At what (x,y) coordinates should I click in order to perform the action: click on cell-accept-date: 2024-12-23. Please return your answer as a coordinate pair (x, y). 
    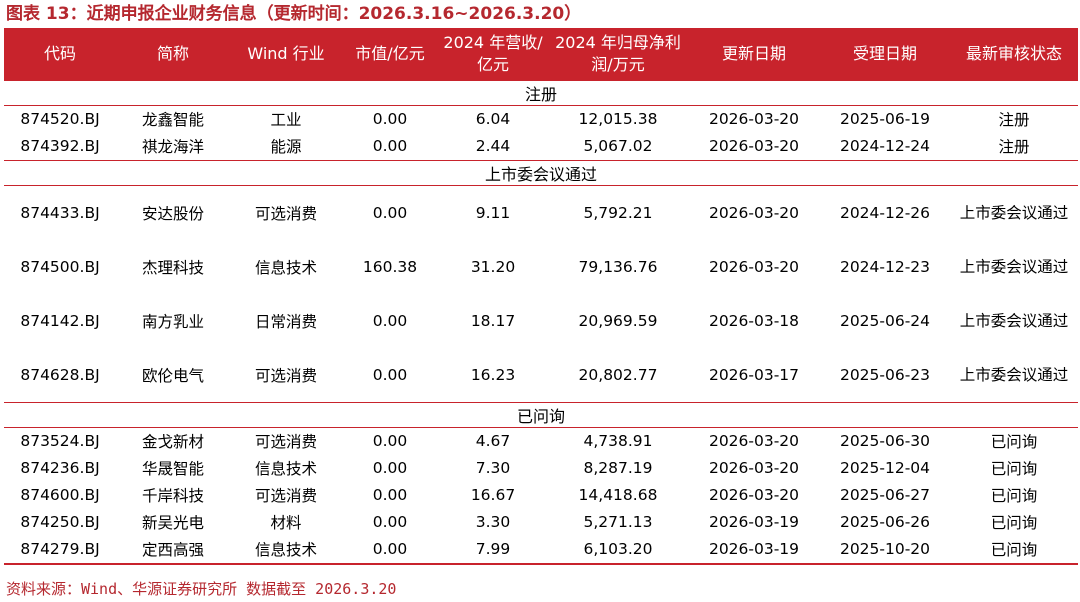
    Looking at the image, I should click on (885, 266).